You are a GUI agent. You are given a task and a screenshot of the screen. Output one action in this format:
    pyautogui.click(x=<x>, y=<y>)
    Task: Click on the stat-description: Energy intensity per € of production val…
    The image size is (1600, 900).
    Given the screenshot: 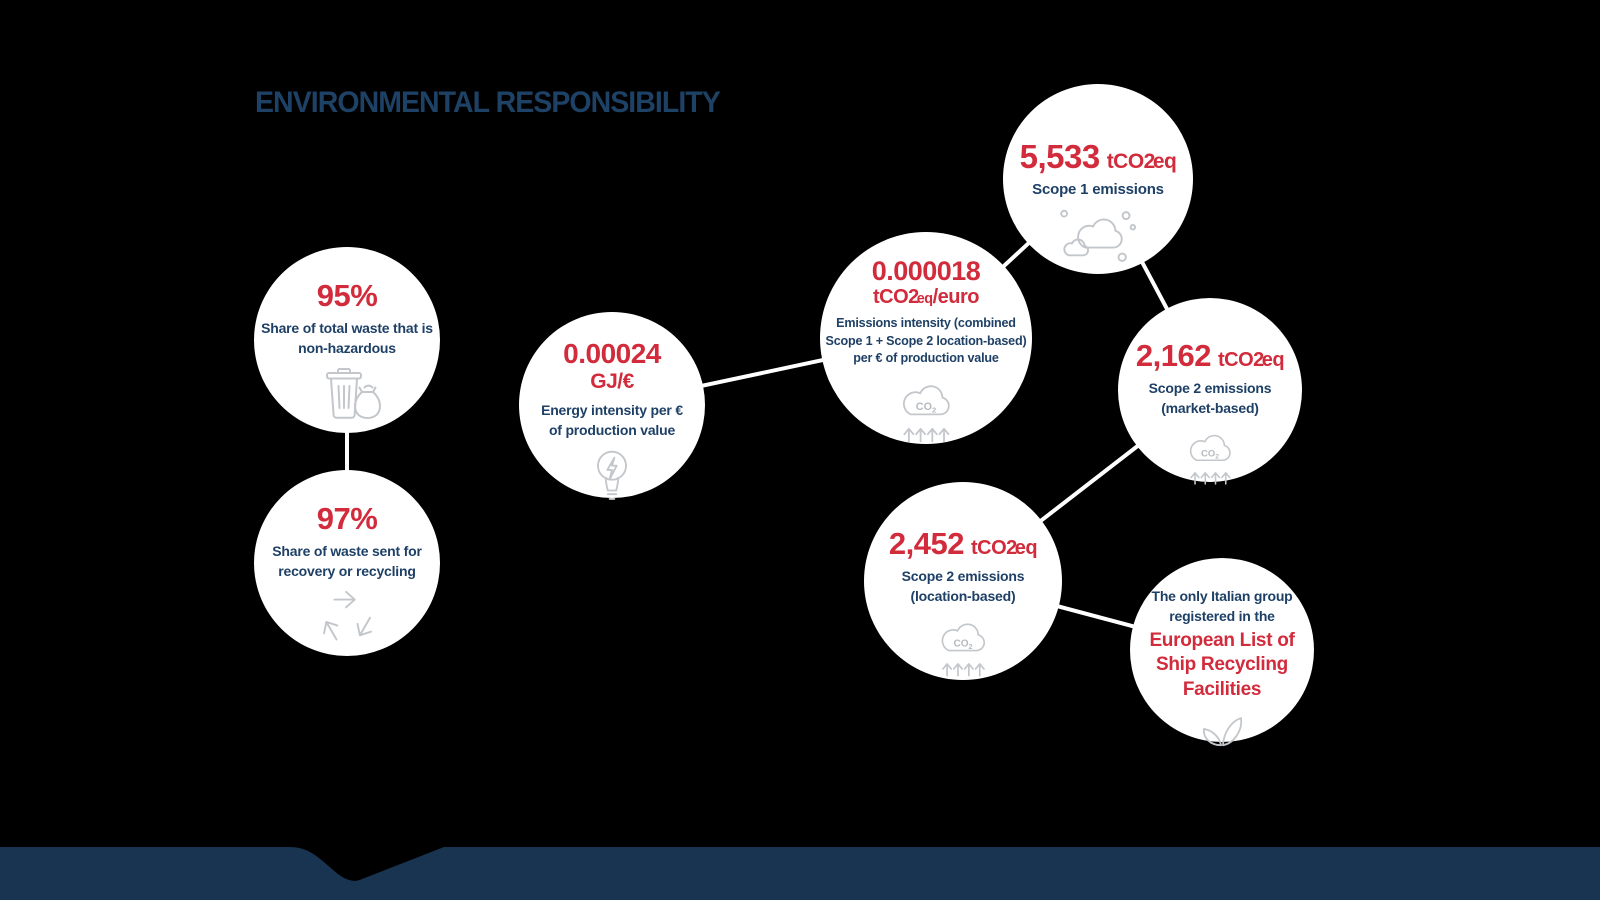 What is the action you would take?
    pyautogui.click(x=612, y=420)
    